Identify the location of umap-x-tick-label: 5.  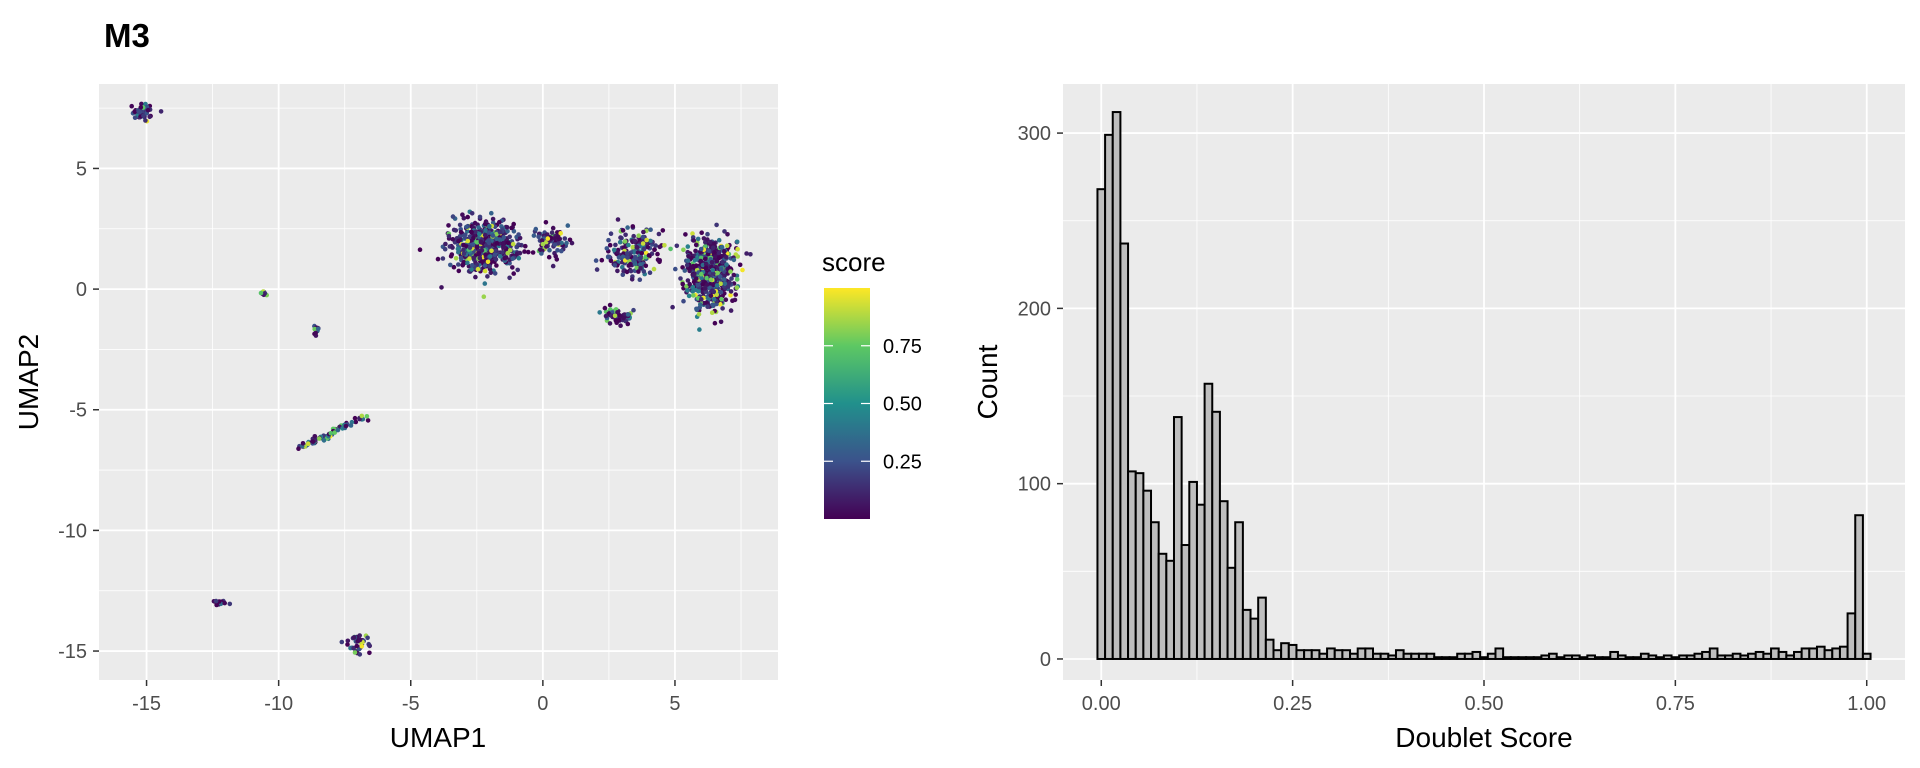
(674, 704).